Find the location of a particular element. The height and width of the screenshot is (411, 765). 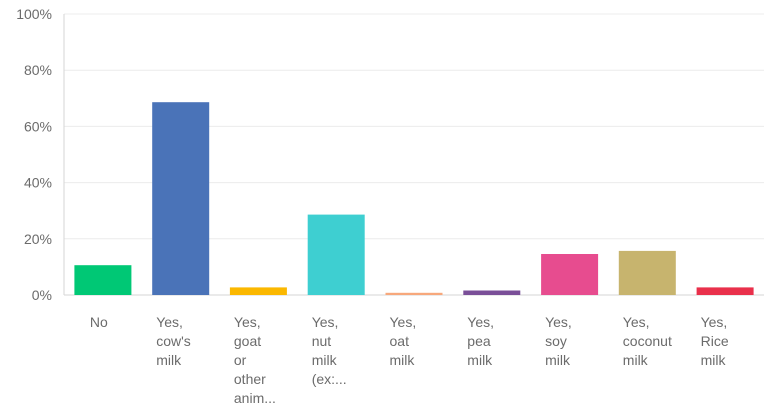

x-tick-label-line: soy is located at coordinates (556, 341).